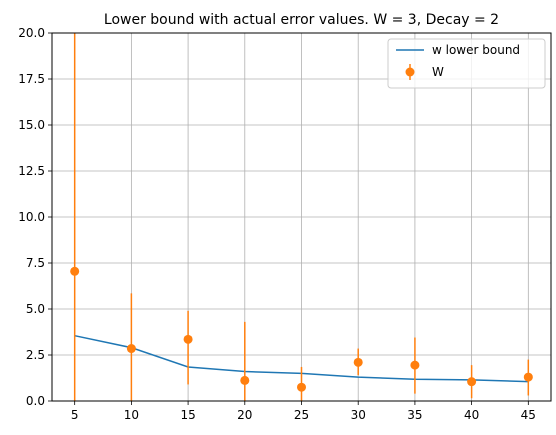 The image size is (556, 435). Describe the element at coordinates (31, 217) in the screenshot. I see `y-tick-label: 10.0` at that location.